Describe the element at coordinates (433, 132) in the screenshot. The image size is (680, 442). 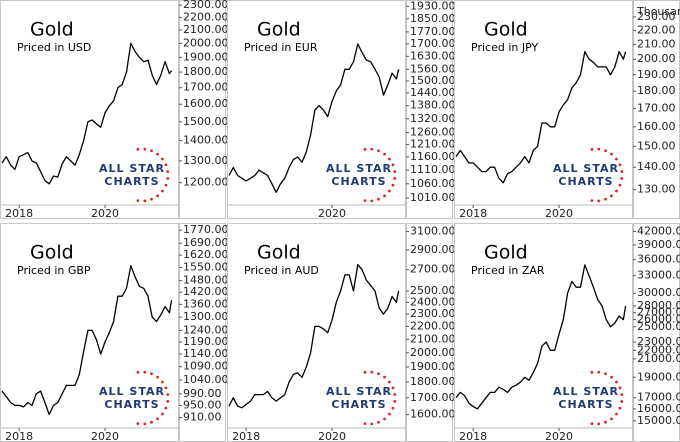
I see `y-tick-label: 1260.00` at that location.